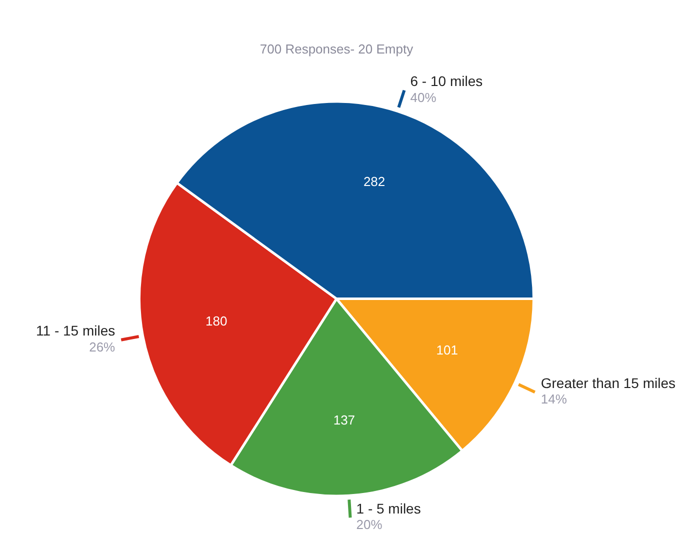 The width and height of the screenshot is (693, 558). Describe the element at coordinates (446, 81) in the screenshot. I see `slice-label: 6 - 10 miles` at that location.